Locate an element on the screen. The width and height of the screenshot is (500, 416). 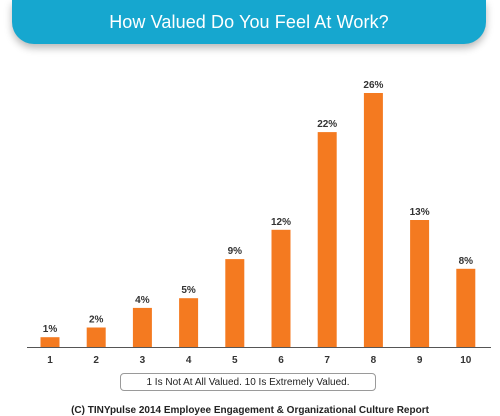
x-tick-label-6: 6 is located at coordinates (281, 360).